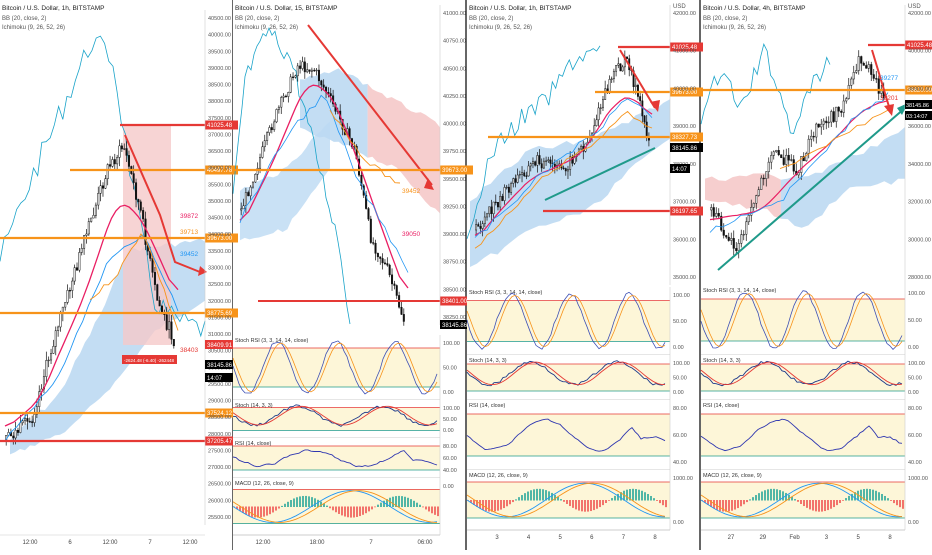  Describe the element at coordinates (803, 377) in the screenshot. I see `panel-4-stoch-band` at that location.